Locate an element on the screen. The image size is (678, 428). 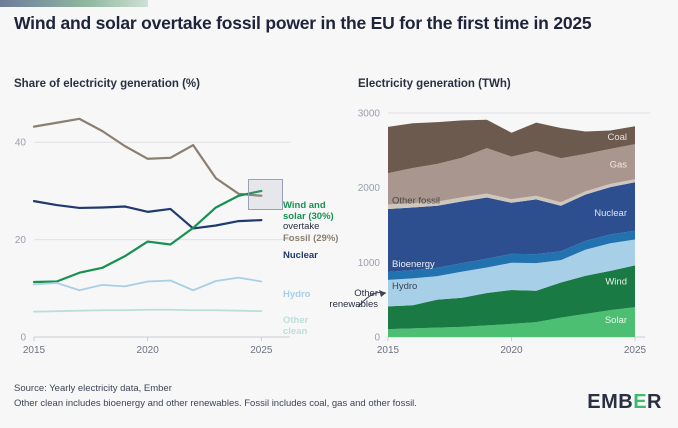
legend-other-clean-line1: Other is located at coordinates (296, 320).